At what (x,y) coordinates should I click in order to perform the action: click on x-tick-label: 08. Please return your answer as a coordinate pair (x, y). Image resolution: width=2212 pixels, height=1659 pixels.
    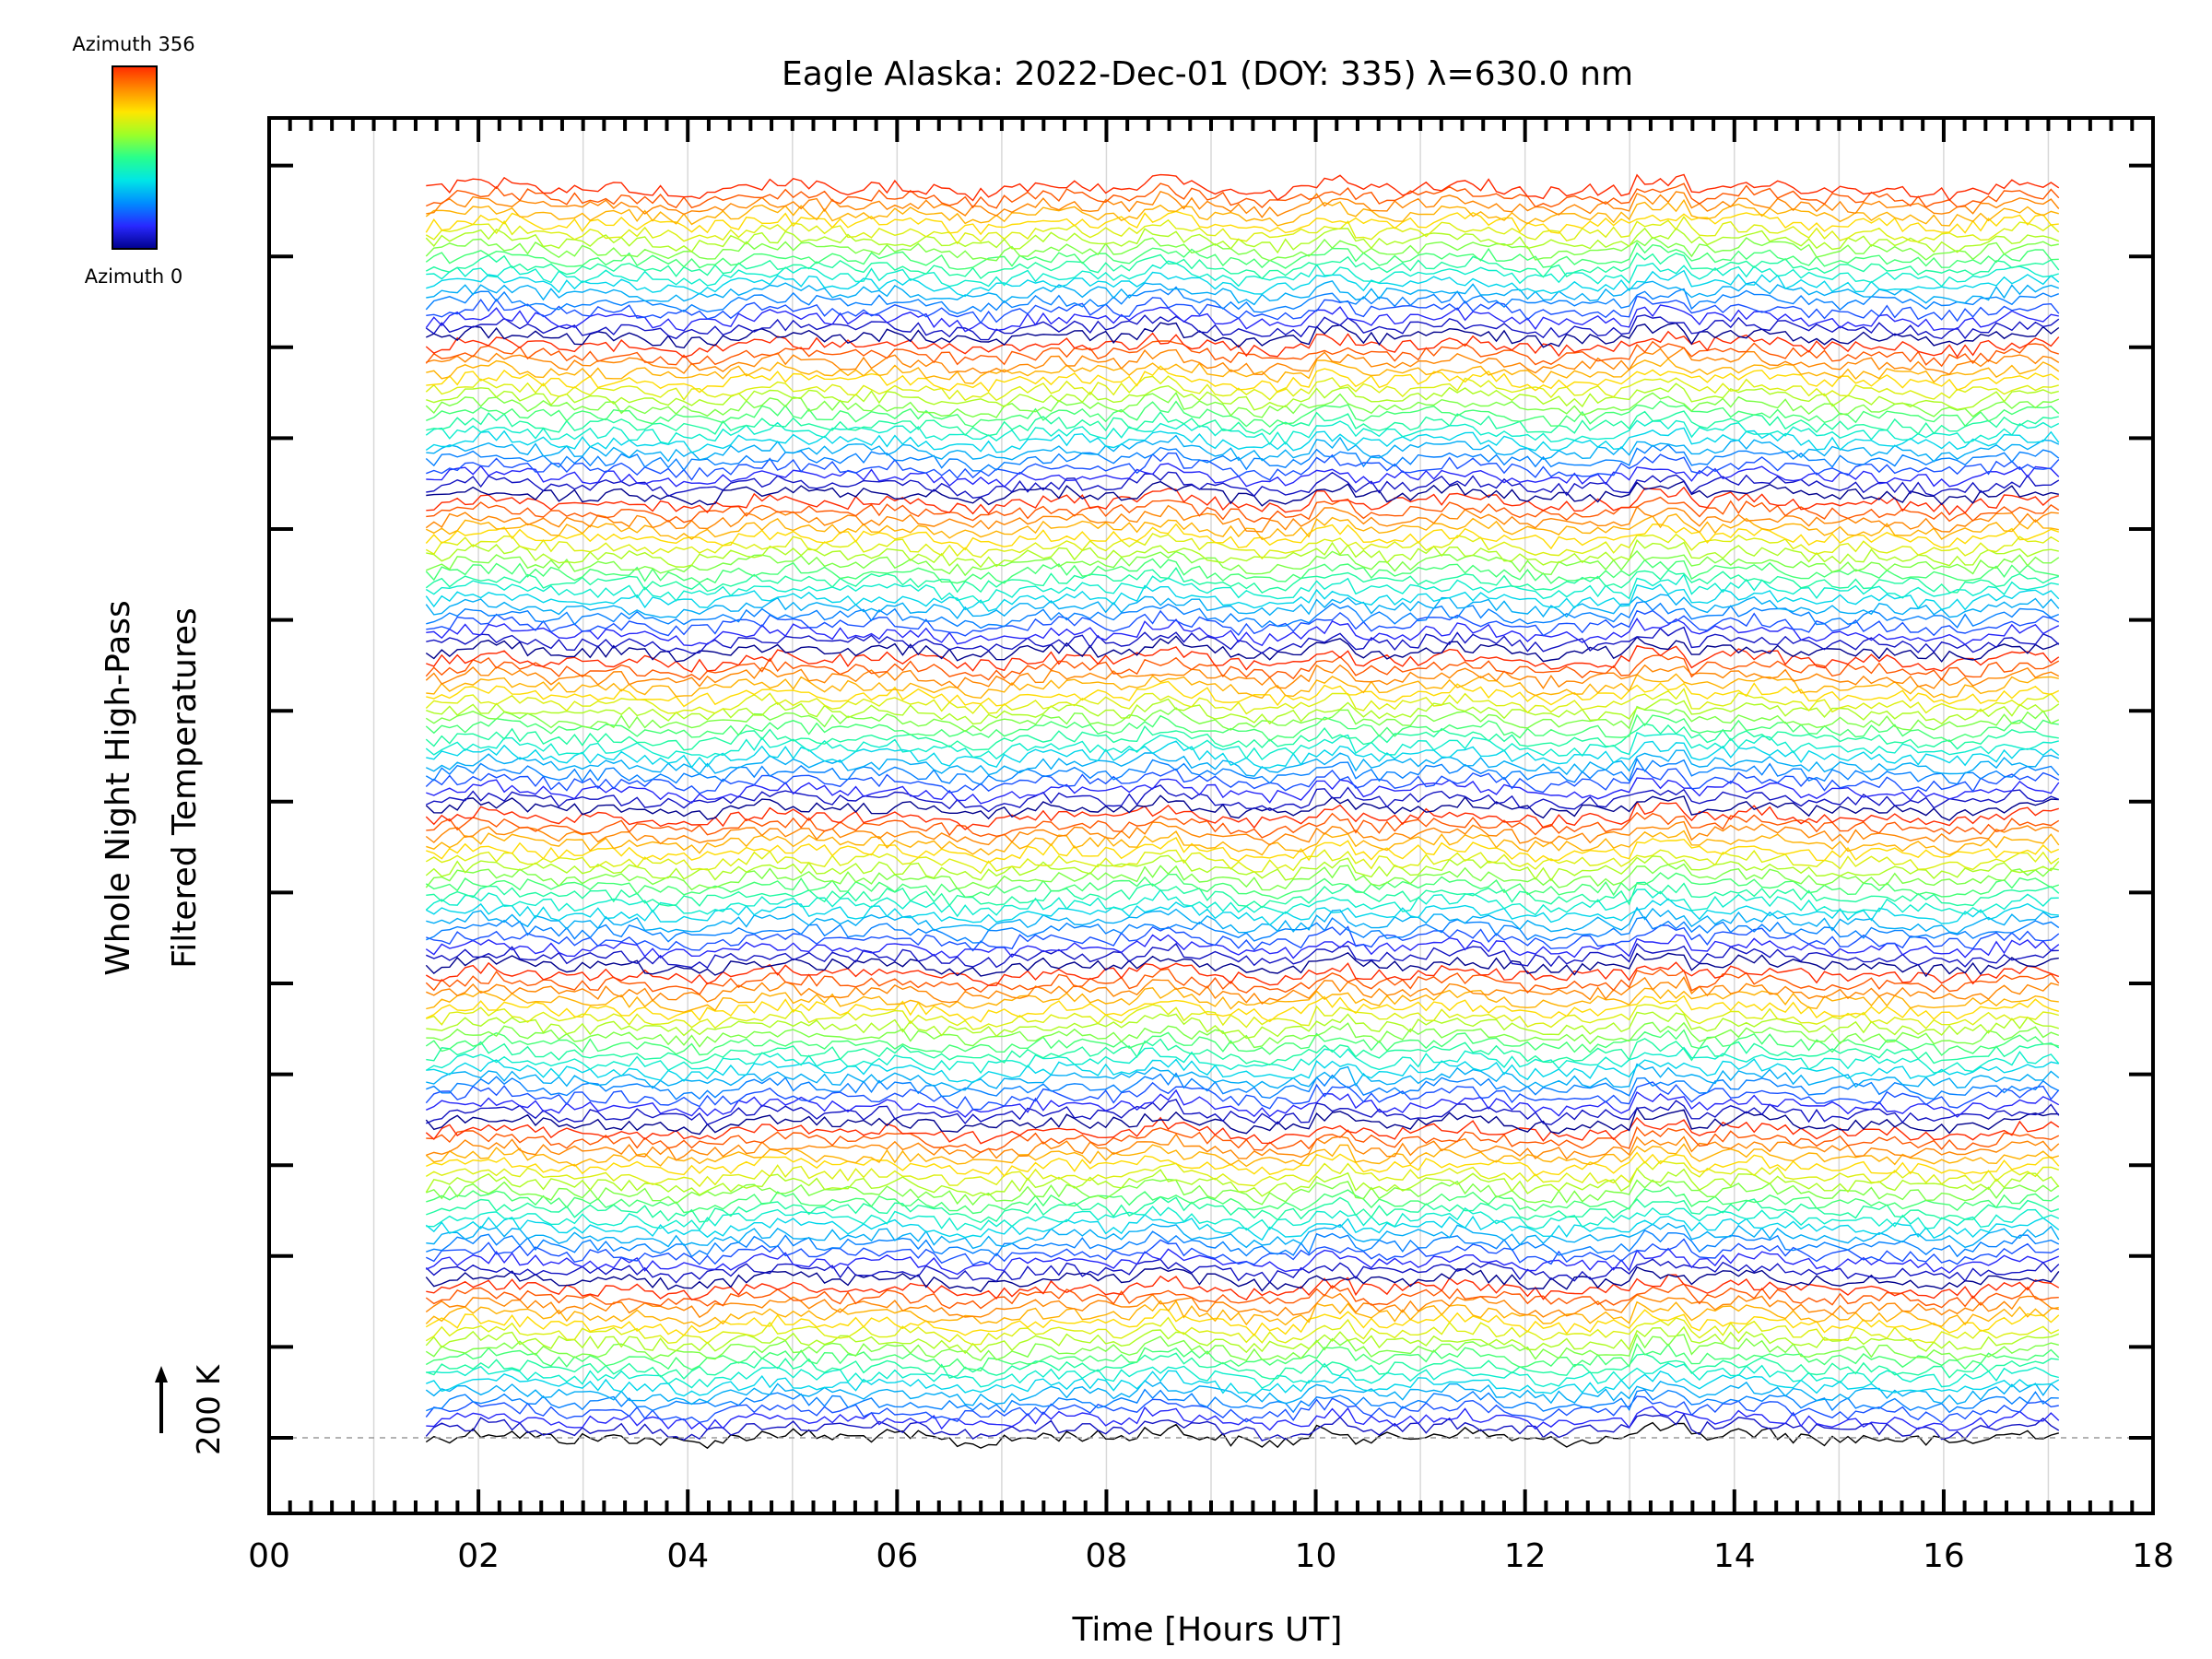
    Looking at the image, I should click on (1107, 1556).